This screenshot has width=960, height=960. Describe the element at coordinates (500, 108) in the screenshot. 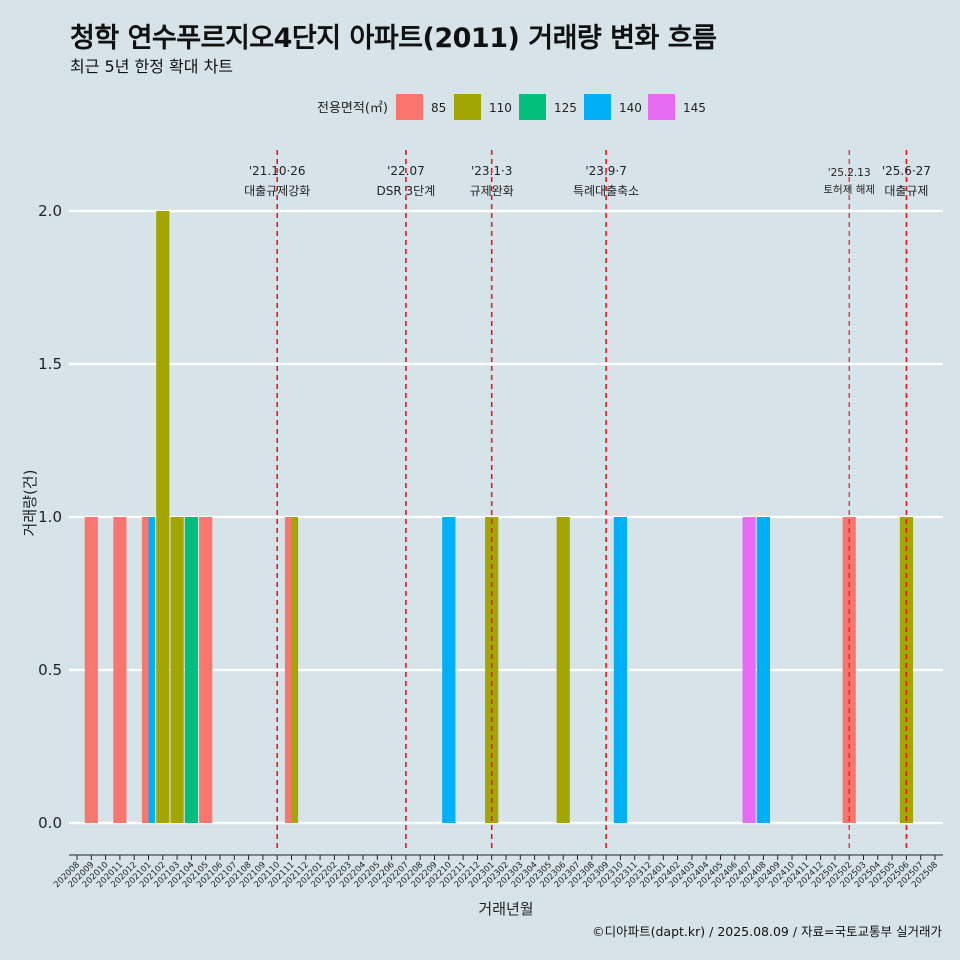

I see `legend-label: 110` at that location.